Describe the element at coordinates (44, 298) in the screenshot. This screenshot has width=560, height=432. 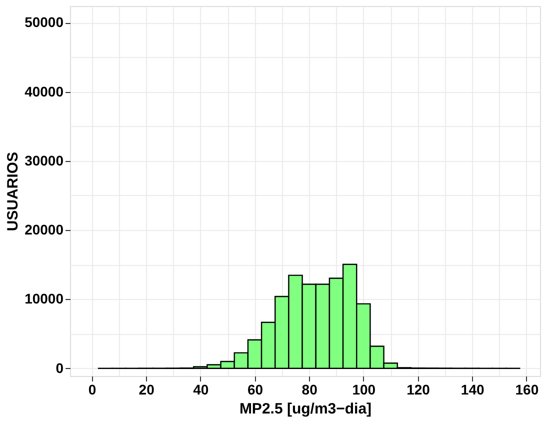
I see `y-tick-label: 10000` at that location.